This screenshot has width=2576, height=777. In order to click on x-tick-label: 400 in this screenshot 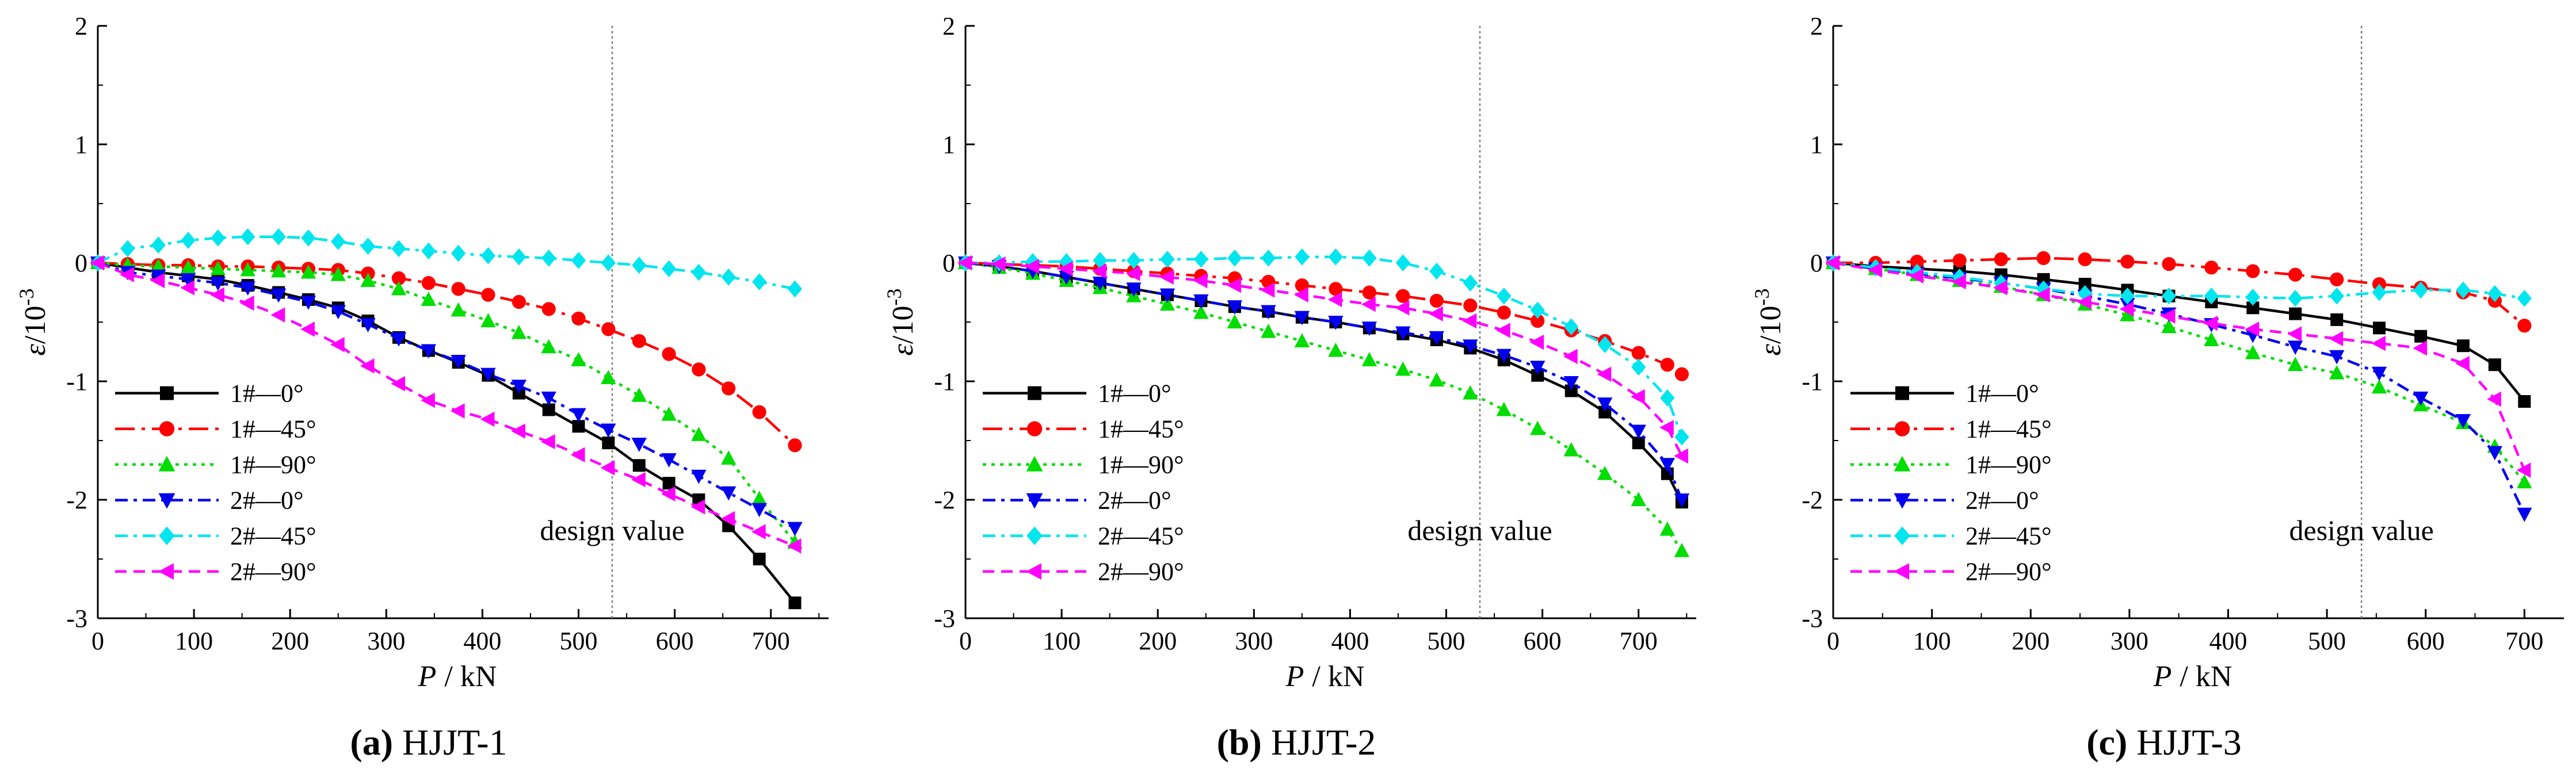, I will do `click(2228, 641)`.